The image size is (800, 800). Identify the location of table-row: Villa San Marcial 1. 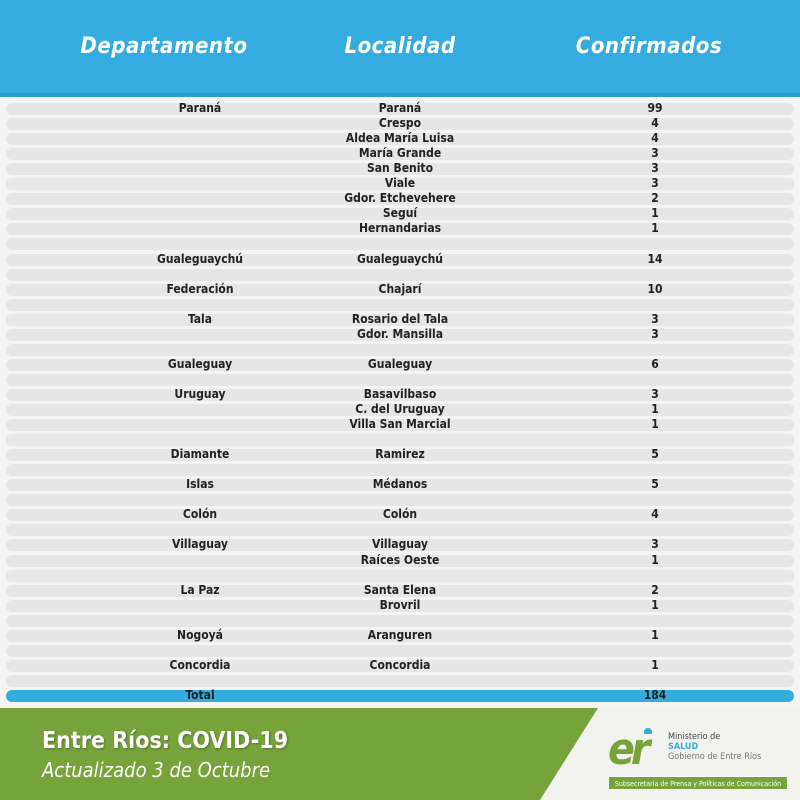
(400, 424).